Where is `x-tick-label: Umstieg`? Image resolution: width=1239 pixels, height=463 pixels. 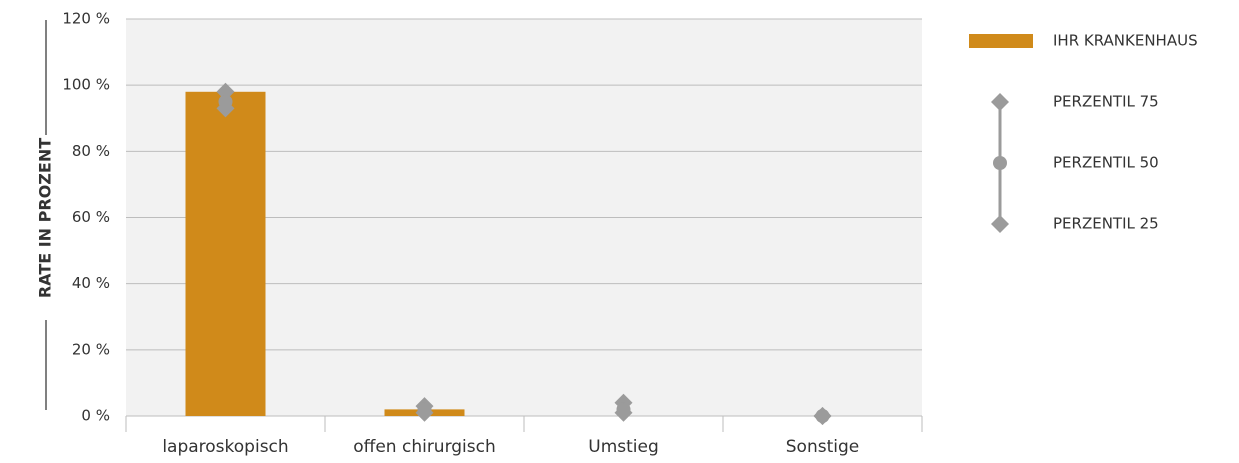 x-tick-label: Umstieg is located at coordinates (623, 447).